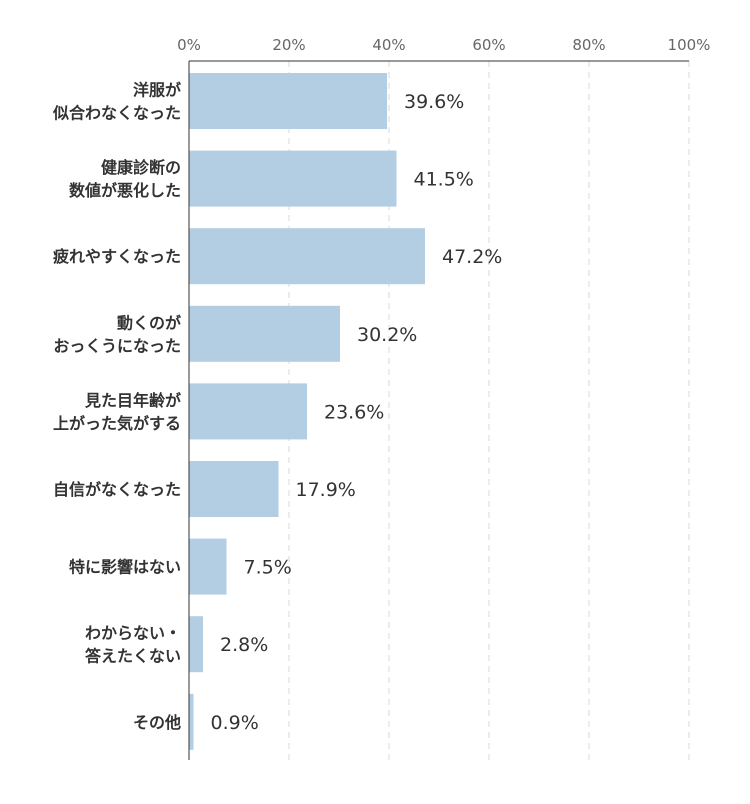 The height and width of the screenshot is (804, 750). I want to click on x-tick-label: 40%, so click(388, 45).